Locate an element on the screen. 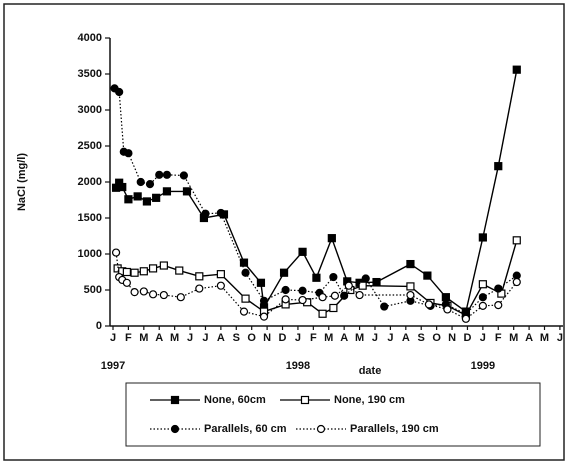  y-axis-title: NaCl (mg/l) is located at coordinates (22, 182).